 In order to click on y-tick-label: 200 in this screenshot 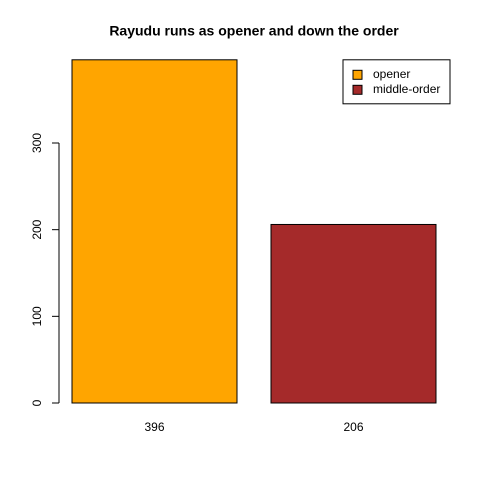, I will do `click(37, 229)`.